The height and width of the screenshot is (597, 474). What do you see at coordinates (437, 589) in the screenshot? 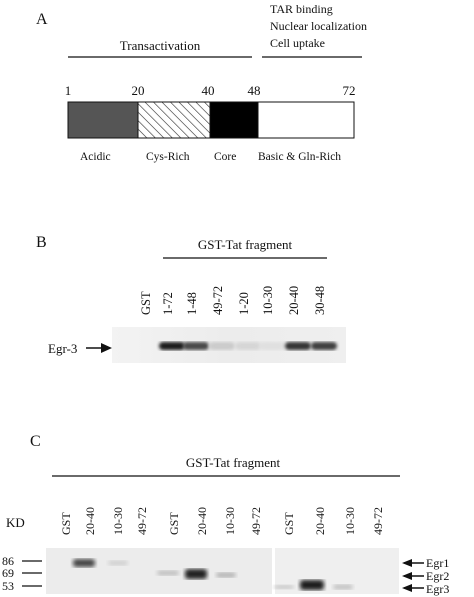
I see `egr3-c-label: Egr3` at bounding box center [437, 589].